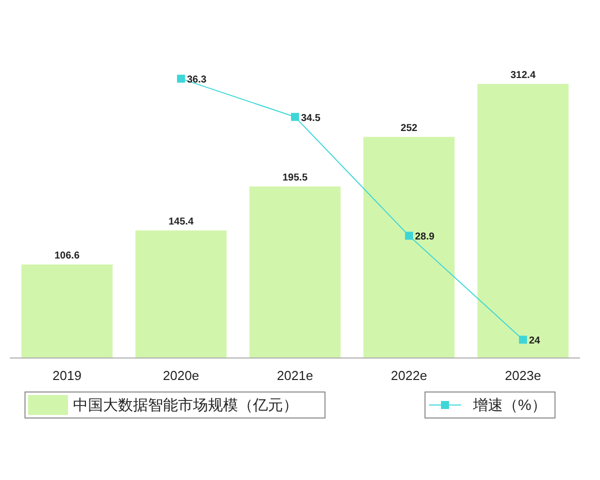 The height and width of the screenshot is (480, 600). Describe the element at coordinates (197, 80) in the screenshot. I see `data-label: 36.3` at that location.